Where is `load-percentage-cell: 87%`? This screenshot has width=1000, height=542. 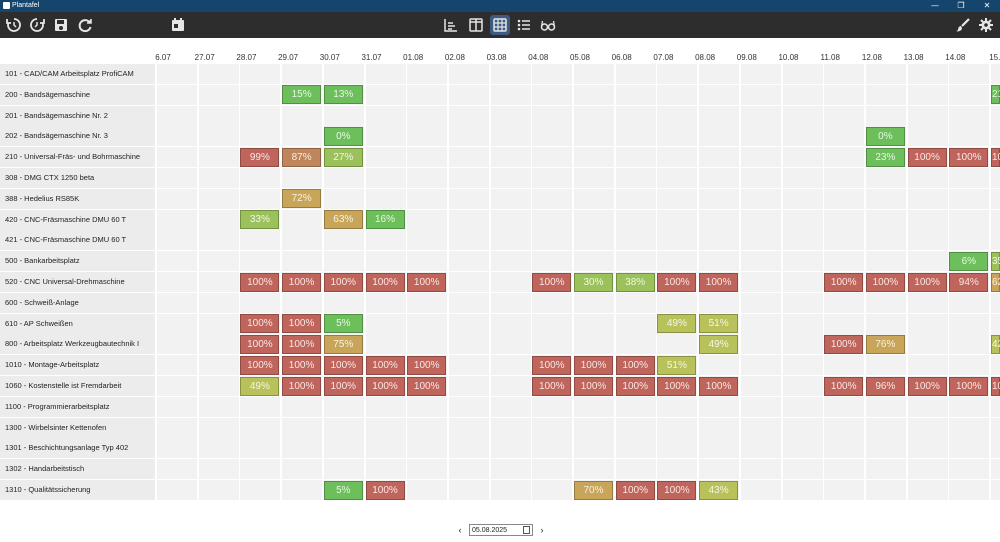 load-percentage-cell: 87% is located at coordinates (302, 157).